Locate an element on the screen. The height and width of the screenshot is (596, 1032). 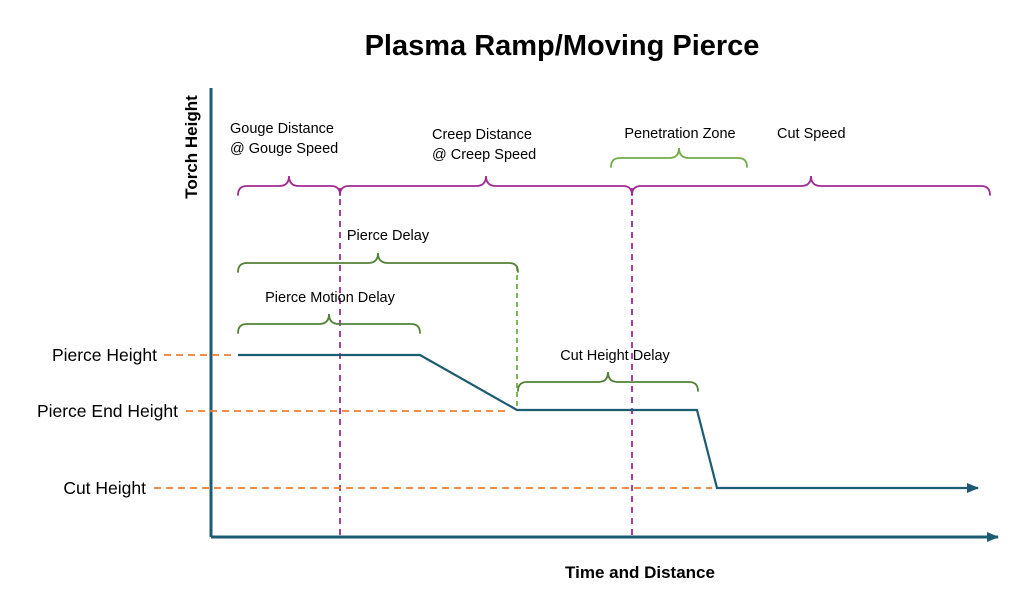
pierce-motion-delay-brace is located at coordinates (329, 323).